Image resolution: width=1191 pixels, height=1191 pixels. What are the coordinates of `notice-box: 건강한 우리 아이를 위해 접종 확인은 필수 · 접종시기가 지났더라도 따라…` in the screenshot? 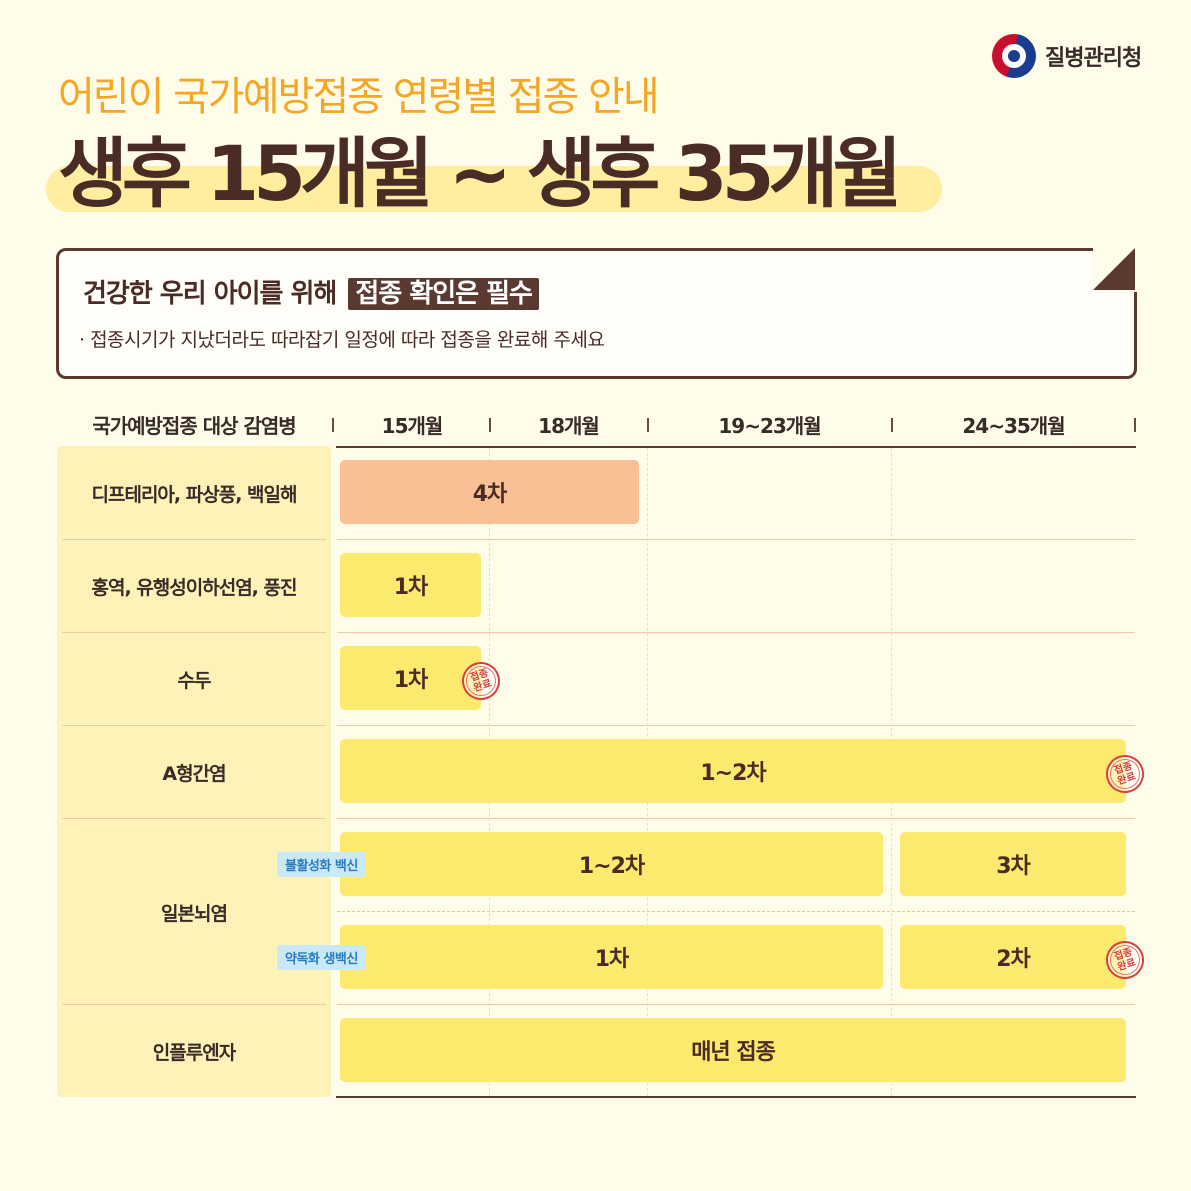 It's located at (596, 313).